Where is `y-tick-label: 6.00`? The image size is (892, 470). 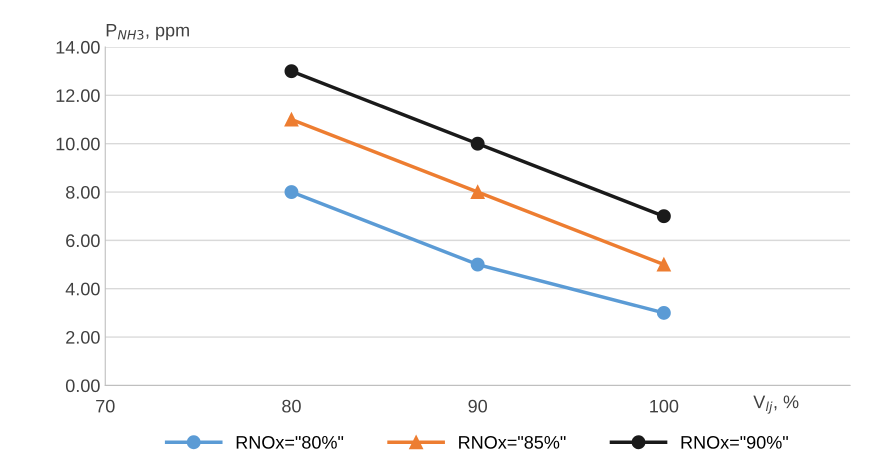 y-tick-label: 6.00 is located at coordinates (83, 241).